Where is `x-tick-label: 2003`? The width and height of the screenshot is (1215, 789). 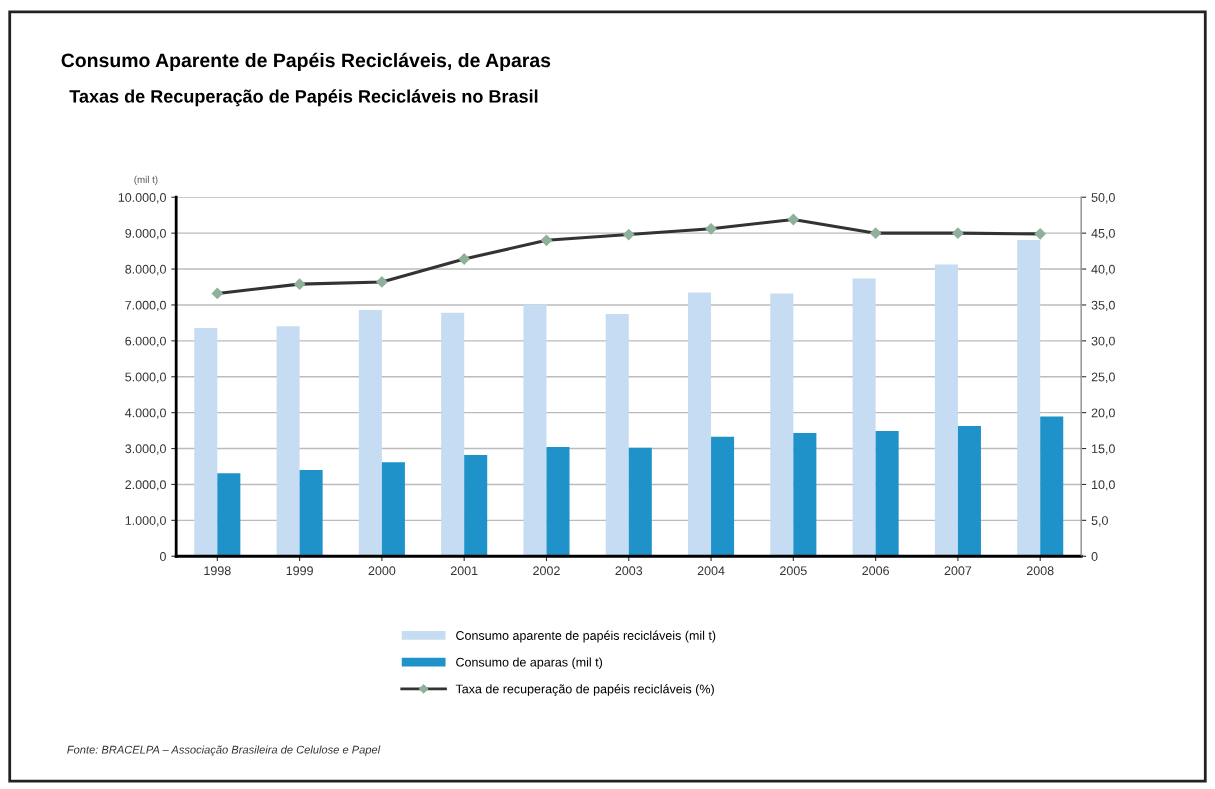
x-tick-label: 2003 is located at coordinates (629, 571).